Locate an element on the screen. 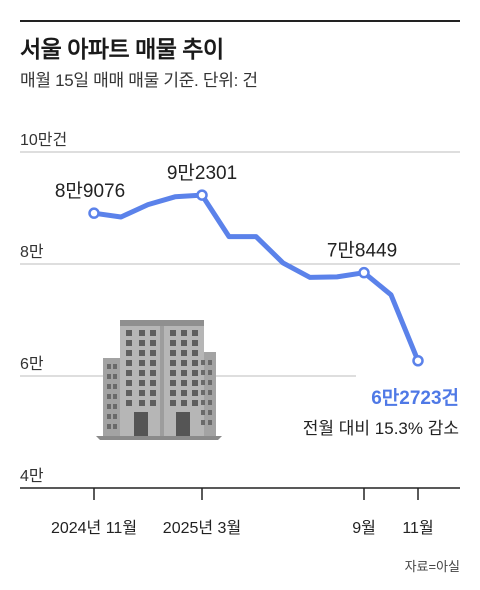  top-rule is located at coordinates (240, 21).